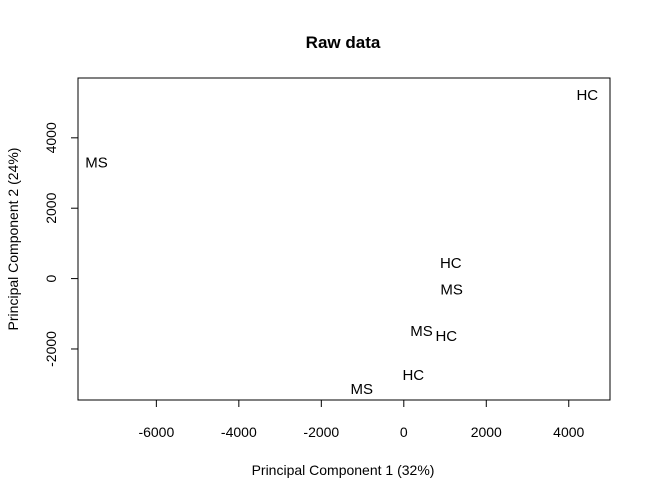 The height and width of the screenshot is (500, 650). I want to click on x-tick-label: -4000, so click(239, 432).